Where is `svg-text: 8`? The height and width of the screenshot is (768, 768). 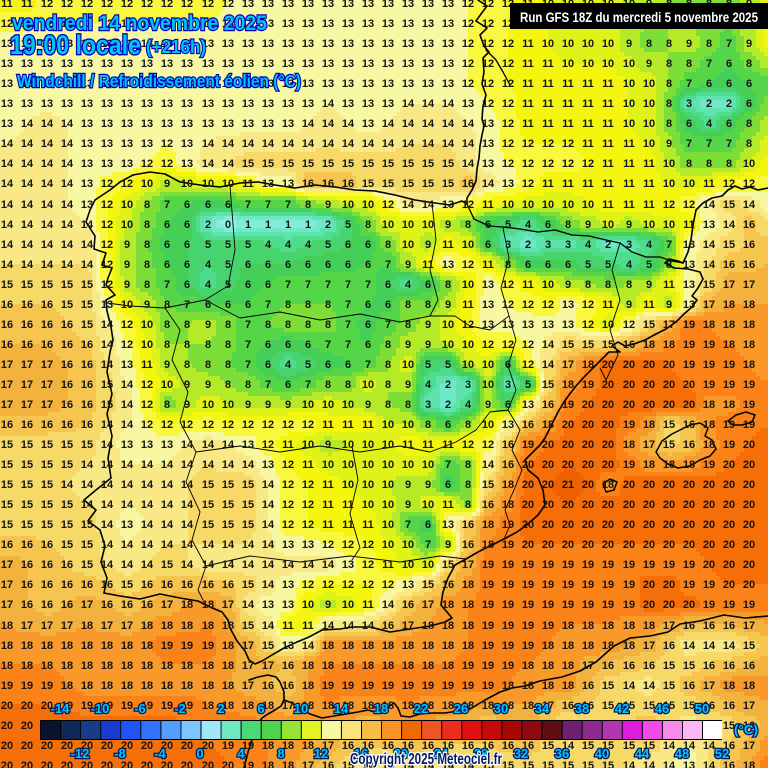 svg-text: 8 is located at coordinates (280, 753).